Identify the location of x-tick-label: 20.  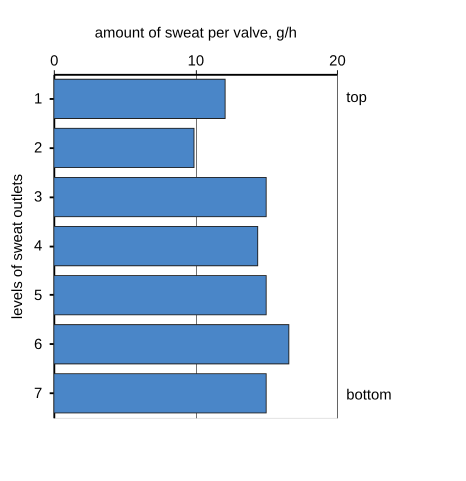
(337, 62).